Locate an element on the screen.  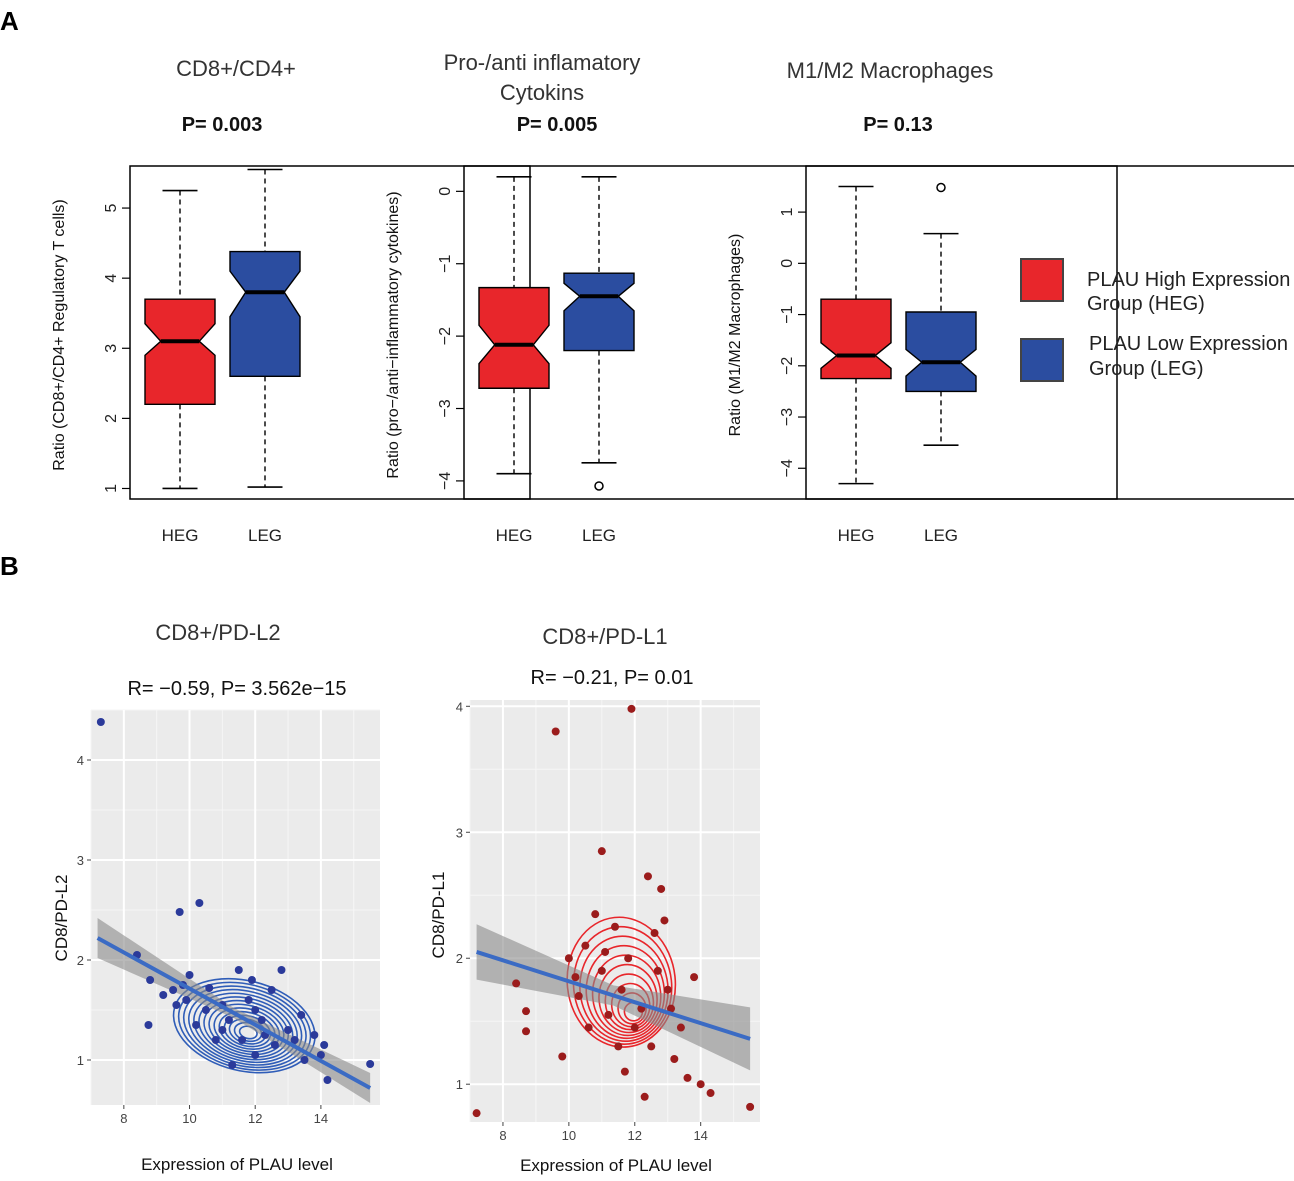
boxplot-macrophages-heg-box is located at coordinates (856, 339).